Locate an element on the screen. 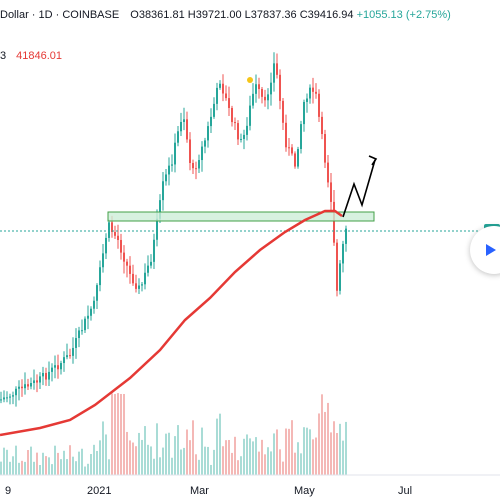  change-value: +1055.13 (+2.75%) is located at coordinates (403, 15).